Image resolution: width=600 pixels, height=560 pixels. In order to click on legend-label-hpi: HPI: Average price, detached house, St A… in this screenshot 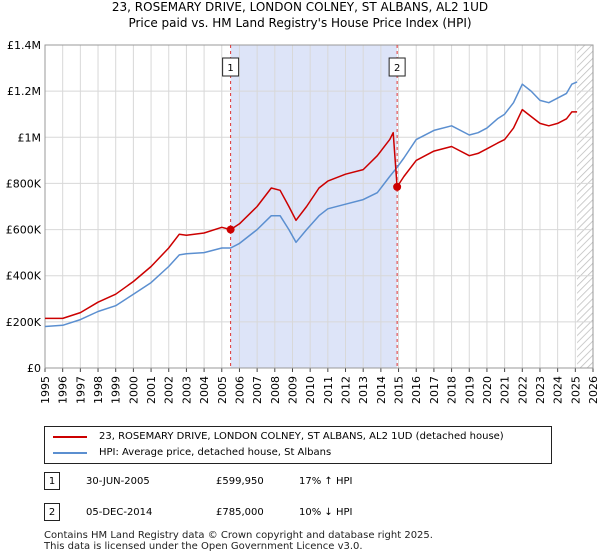, I will do `click(215, 452)`.